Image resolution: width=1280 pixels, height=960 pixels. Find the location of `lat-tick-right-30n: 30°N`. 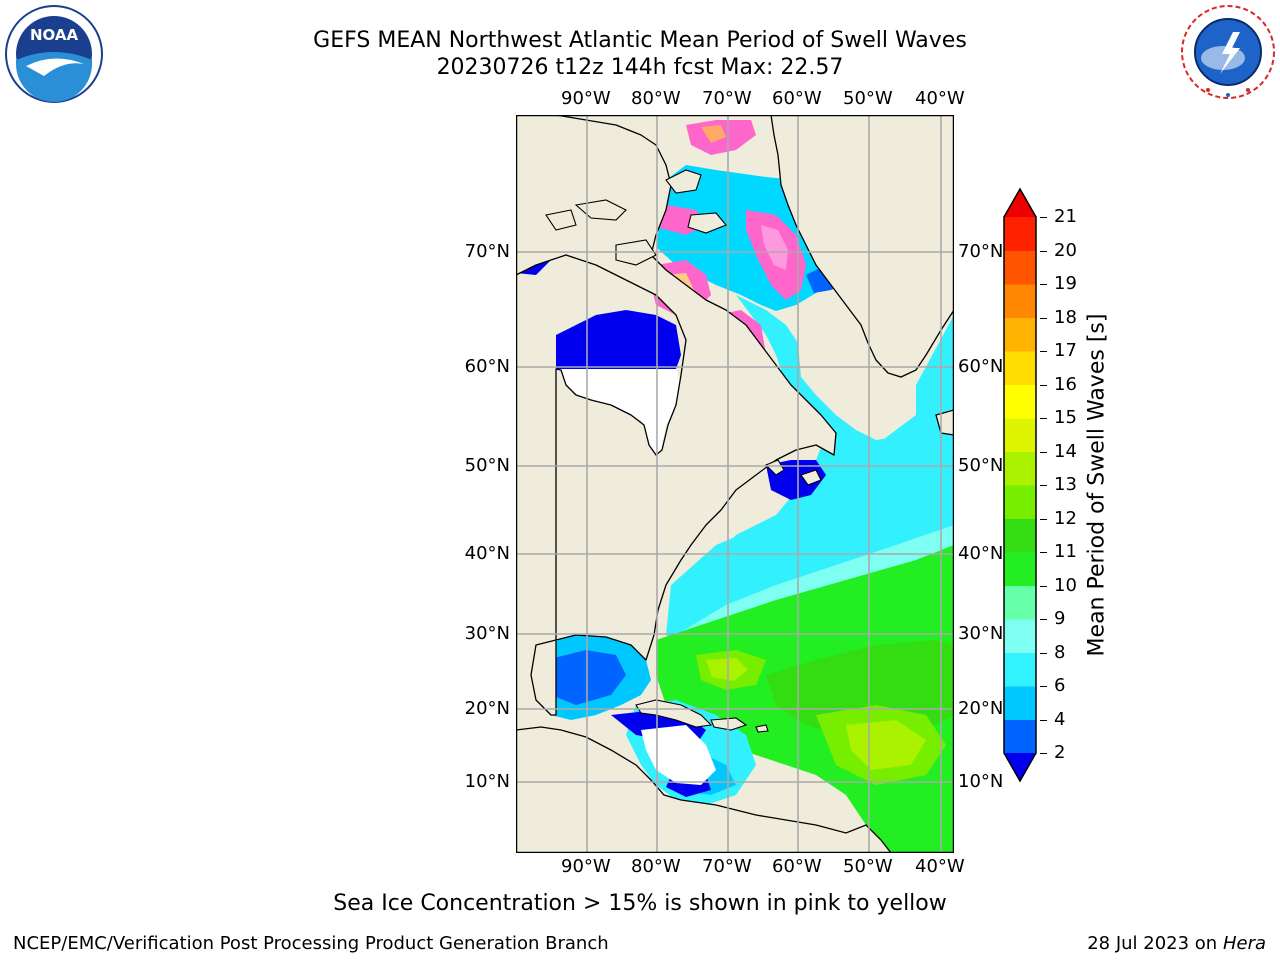

lat-tick-right-30n: 30°N is located at coordinates (981, 633).